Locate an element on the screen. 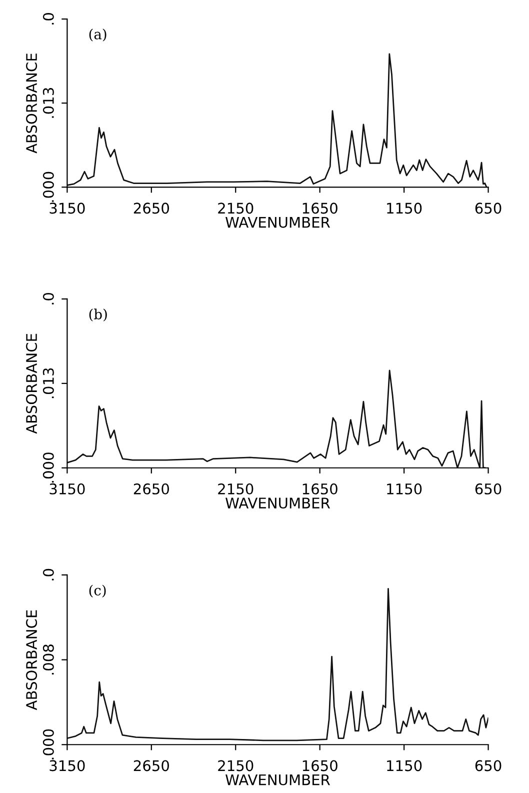  annotation: (c) is located at coordinates (97, 591).